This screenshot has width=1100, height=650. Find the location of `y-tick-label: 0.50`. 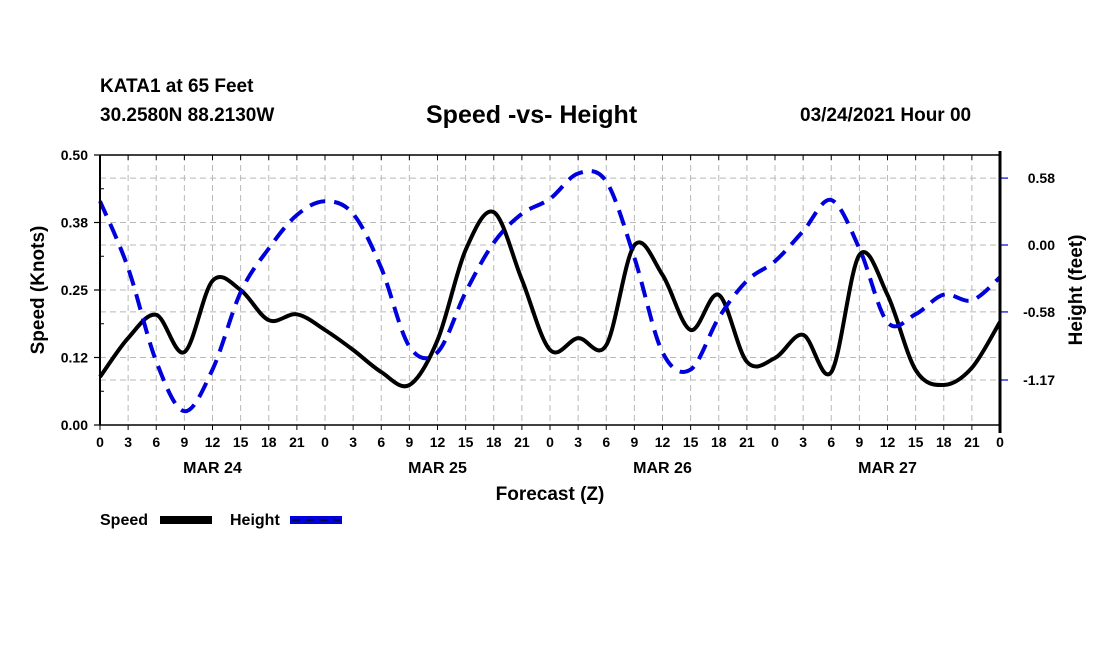

y-tick-label: 0.50 is located at coordinates (74, 155).